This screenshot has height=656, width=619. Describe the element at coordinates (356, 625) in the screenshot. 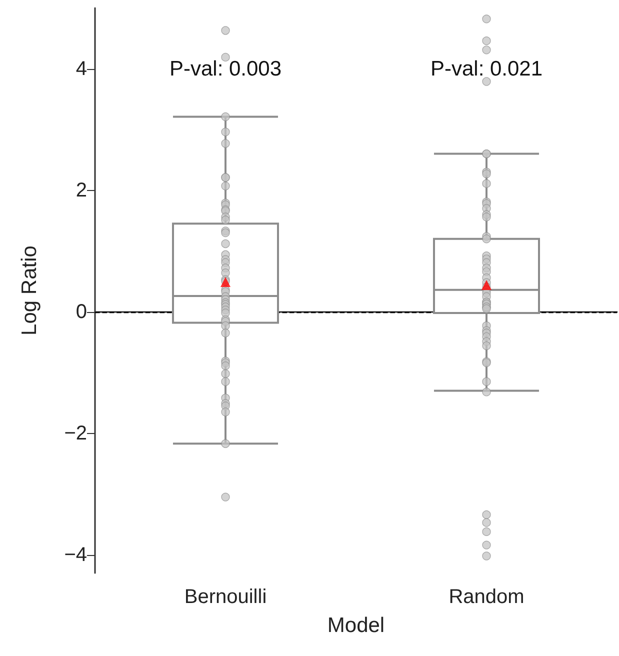

I see `x-axis-title: Model` at that location.